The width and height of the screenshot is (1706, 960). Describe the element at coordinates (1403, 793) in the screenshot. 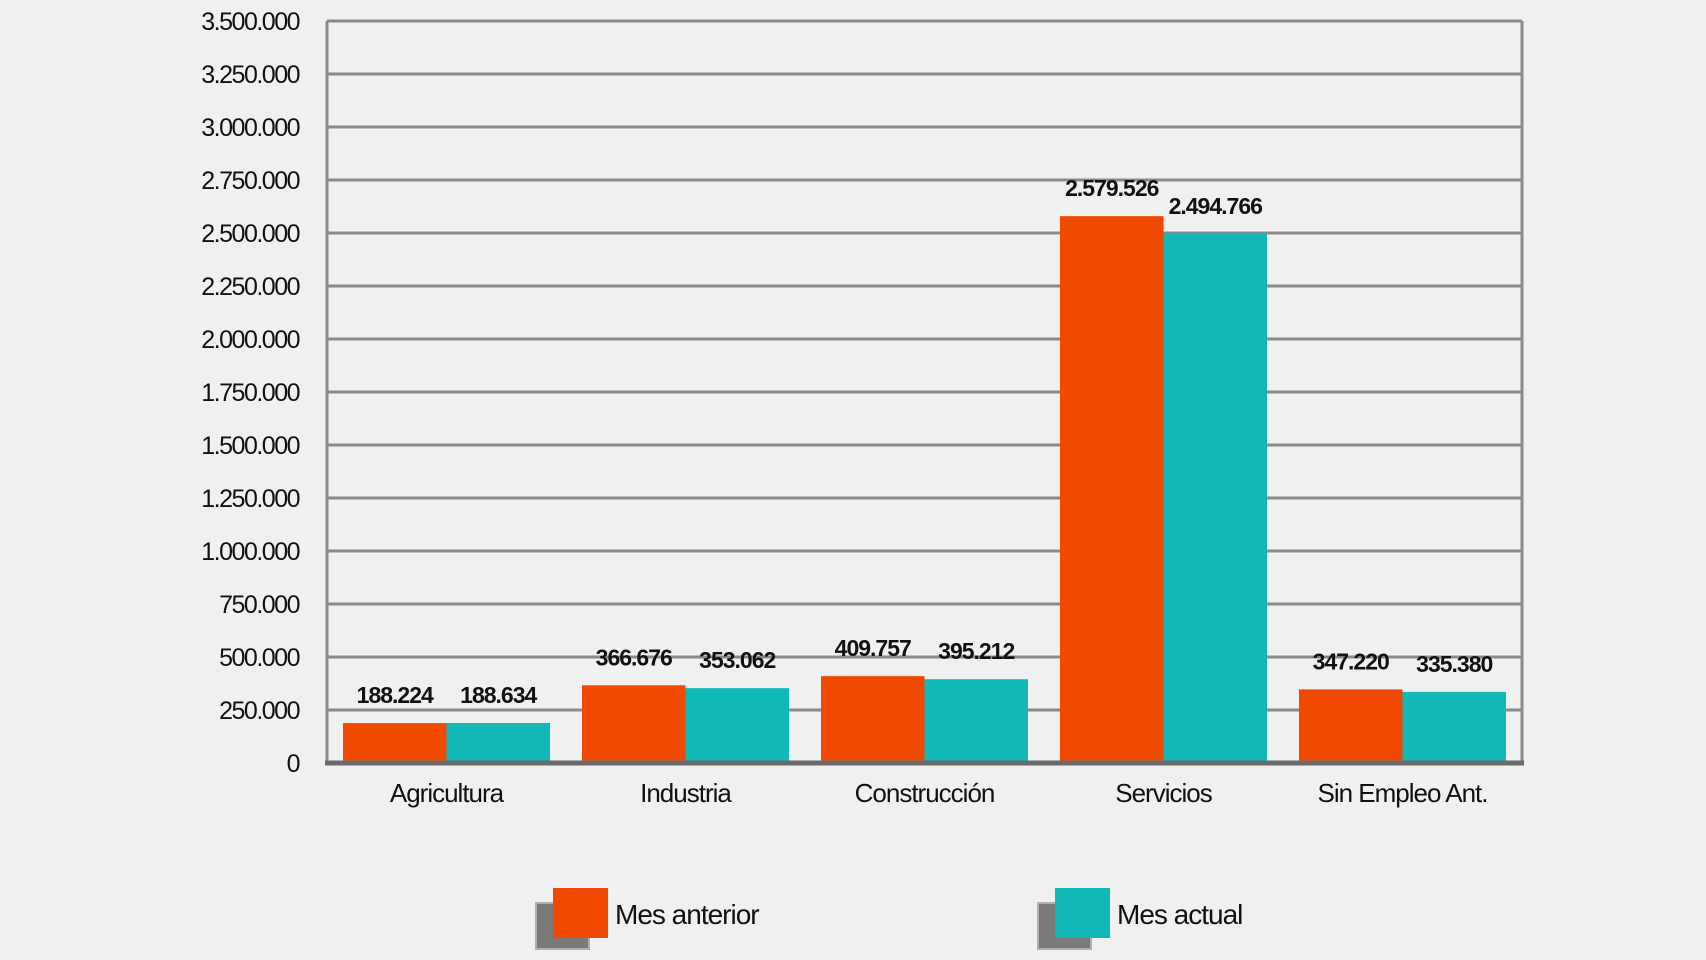

I see `x-tick-label: Sin Empleo Ant.` at that location.